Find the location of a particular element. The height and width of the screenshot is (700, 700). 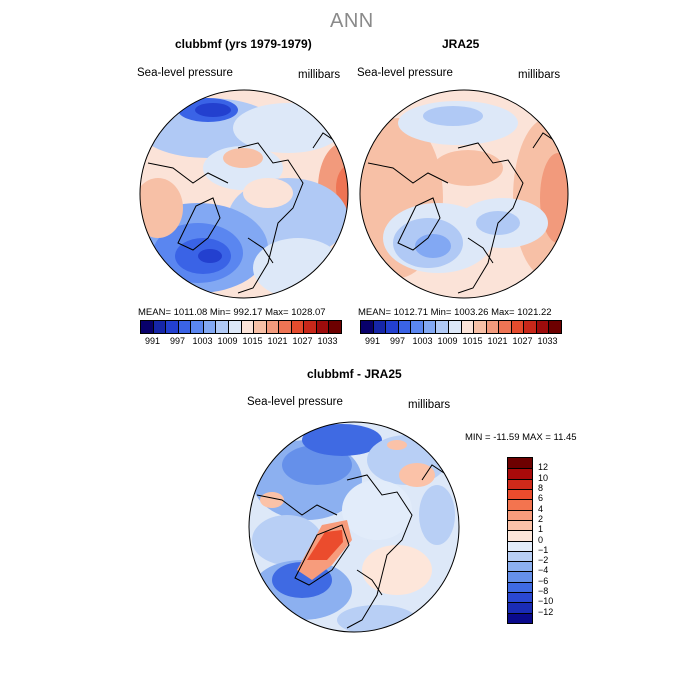

panel-2-variable: Sea-level pressure is located at coordinates (405, 73).